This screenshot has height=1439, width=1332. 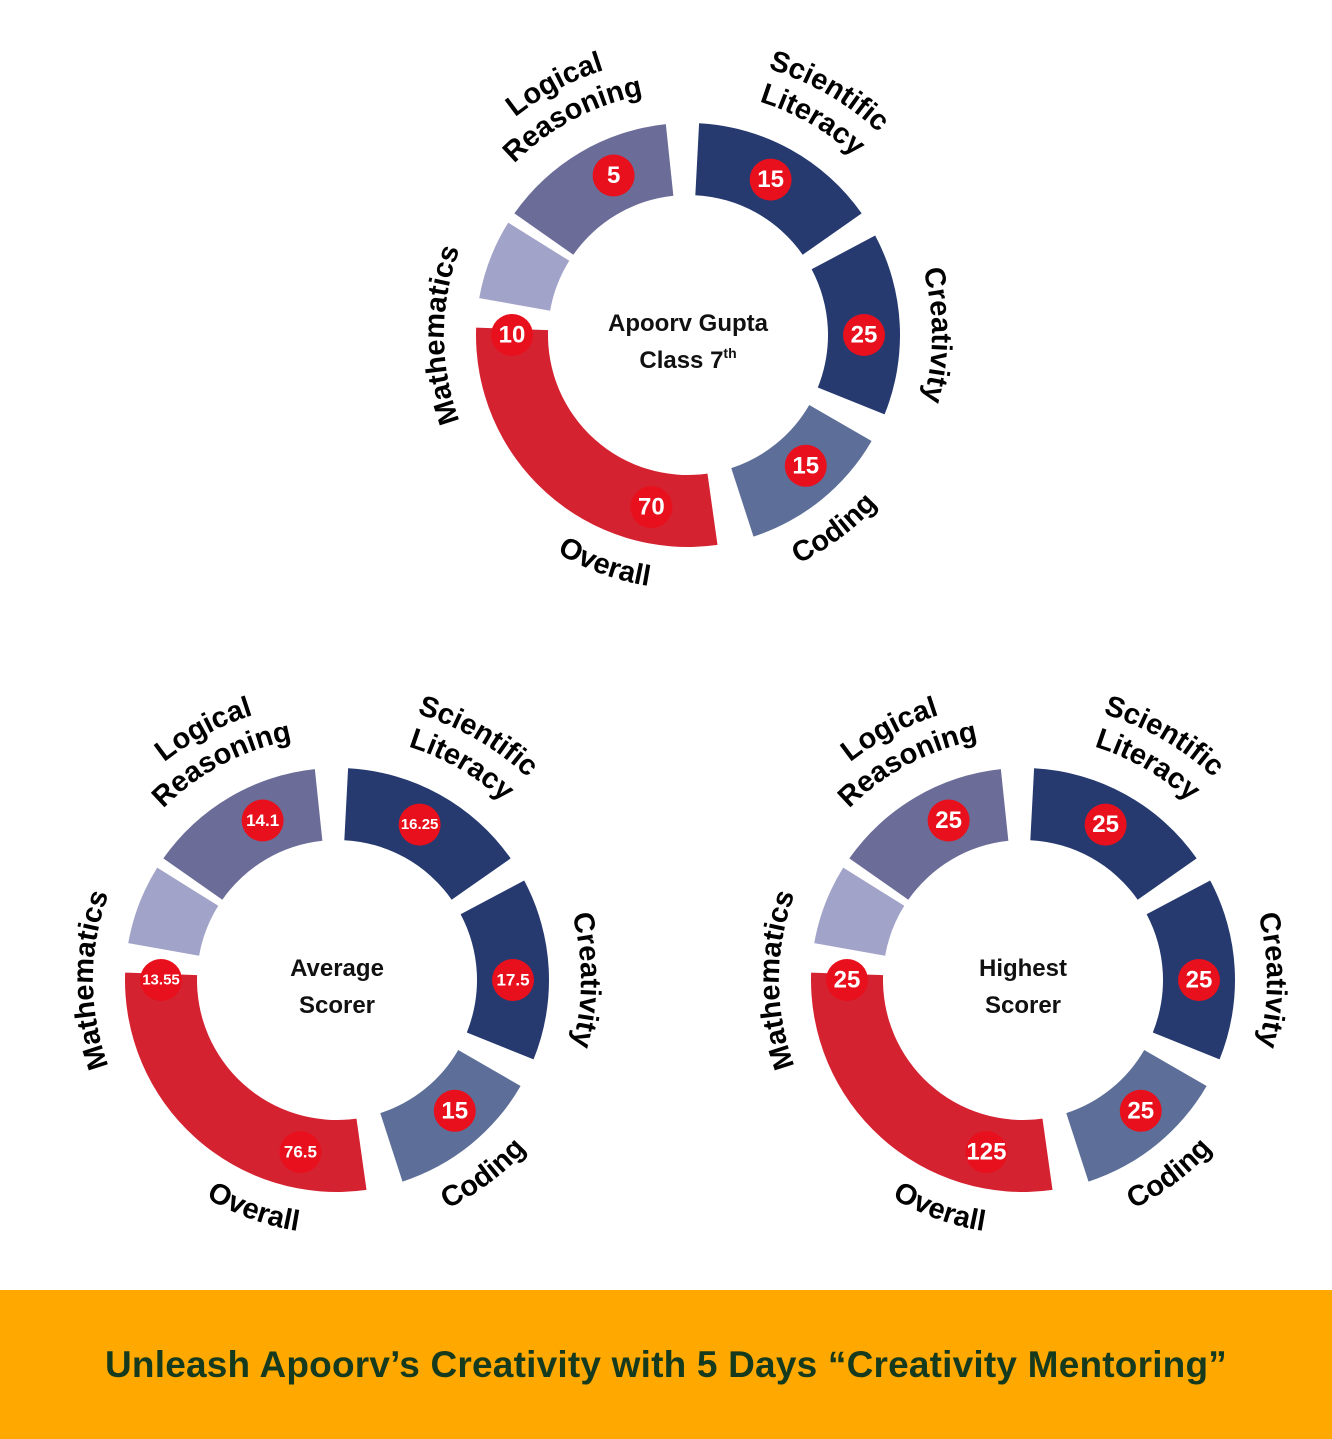 What do you see at coordinates (687, 359) in the screenshot?
I see `center-subtitle: Class 7th` at bounding box center [687, 359].